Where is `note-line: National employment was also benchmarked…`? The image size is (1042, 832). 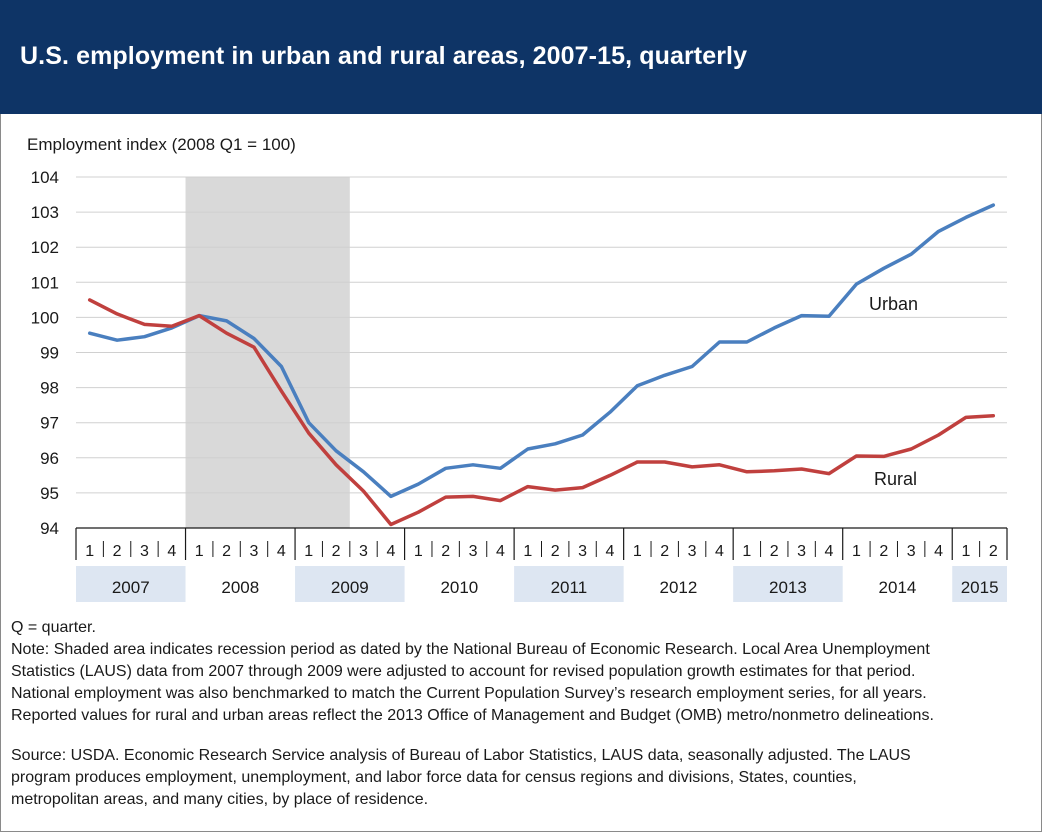 note-line: National employment was also benchmarked… is located at coordinates (469, 693).